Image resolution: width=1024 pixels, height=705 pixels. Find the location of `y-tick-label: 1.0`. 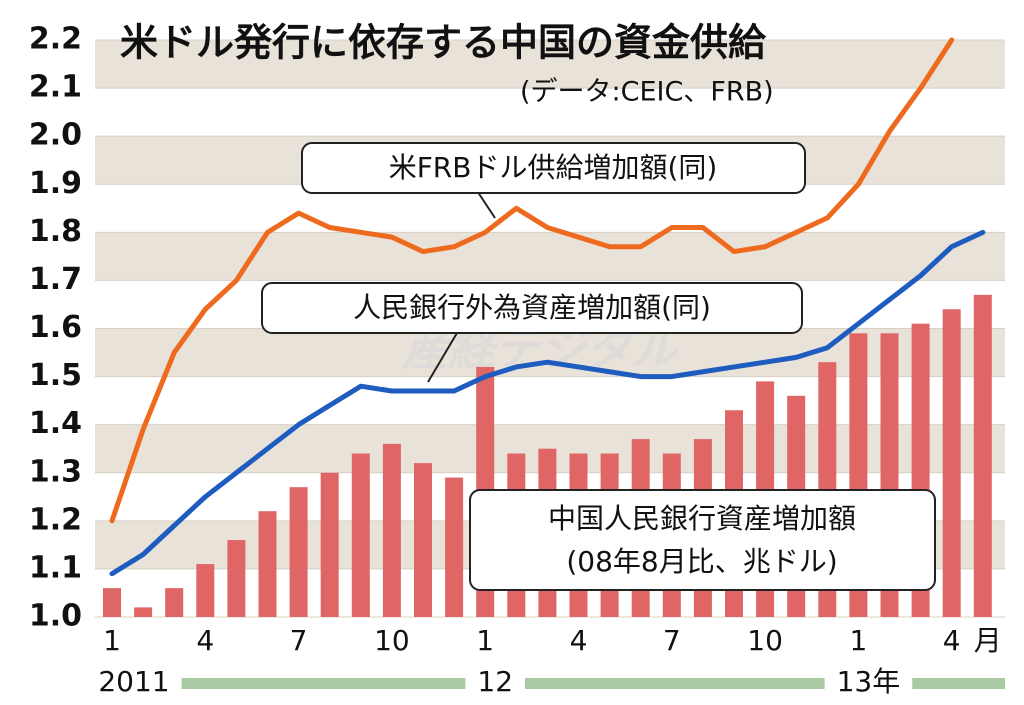

y-tick-label: 1.0 is located at coordinates (55, 616).